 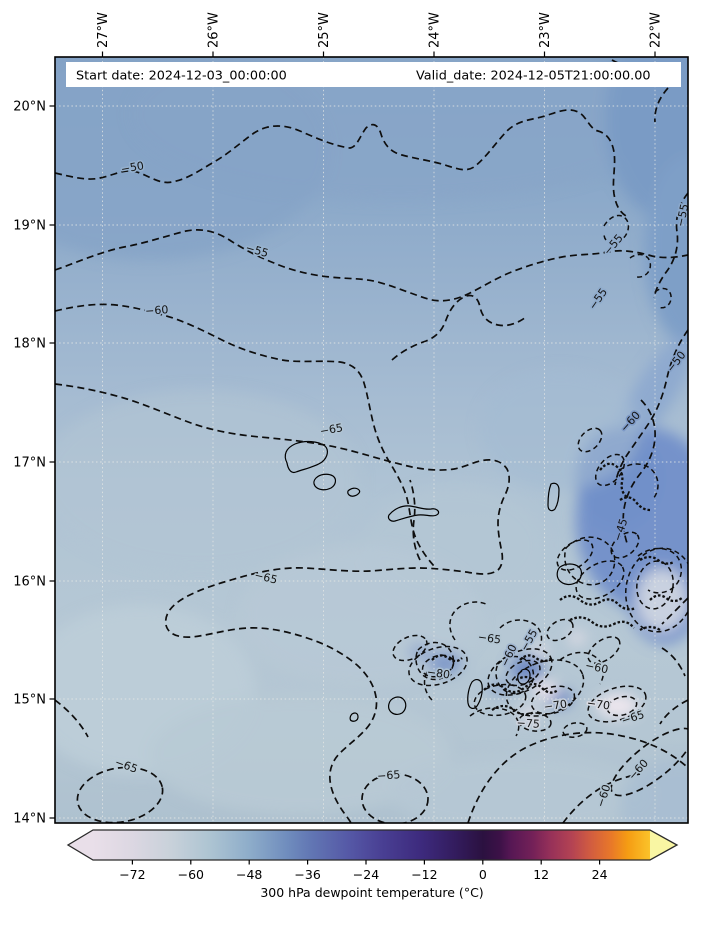 What do you see at coordinates (191, 874) in the screenshot?
I see `cbar-tick-label: −60` at bounding box center [191, 874].